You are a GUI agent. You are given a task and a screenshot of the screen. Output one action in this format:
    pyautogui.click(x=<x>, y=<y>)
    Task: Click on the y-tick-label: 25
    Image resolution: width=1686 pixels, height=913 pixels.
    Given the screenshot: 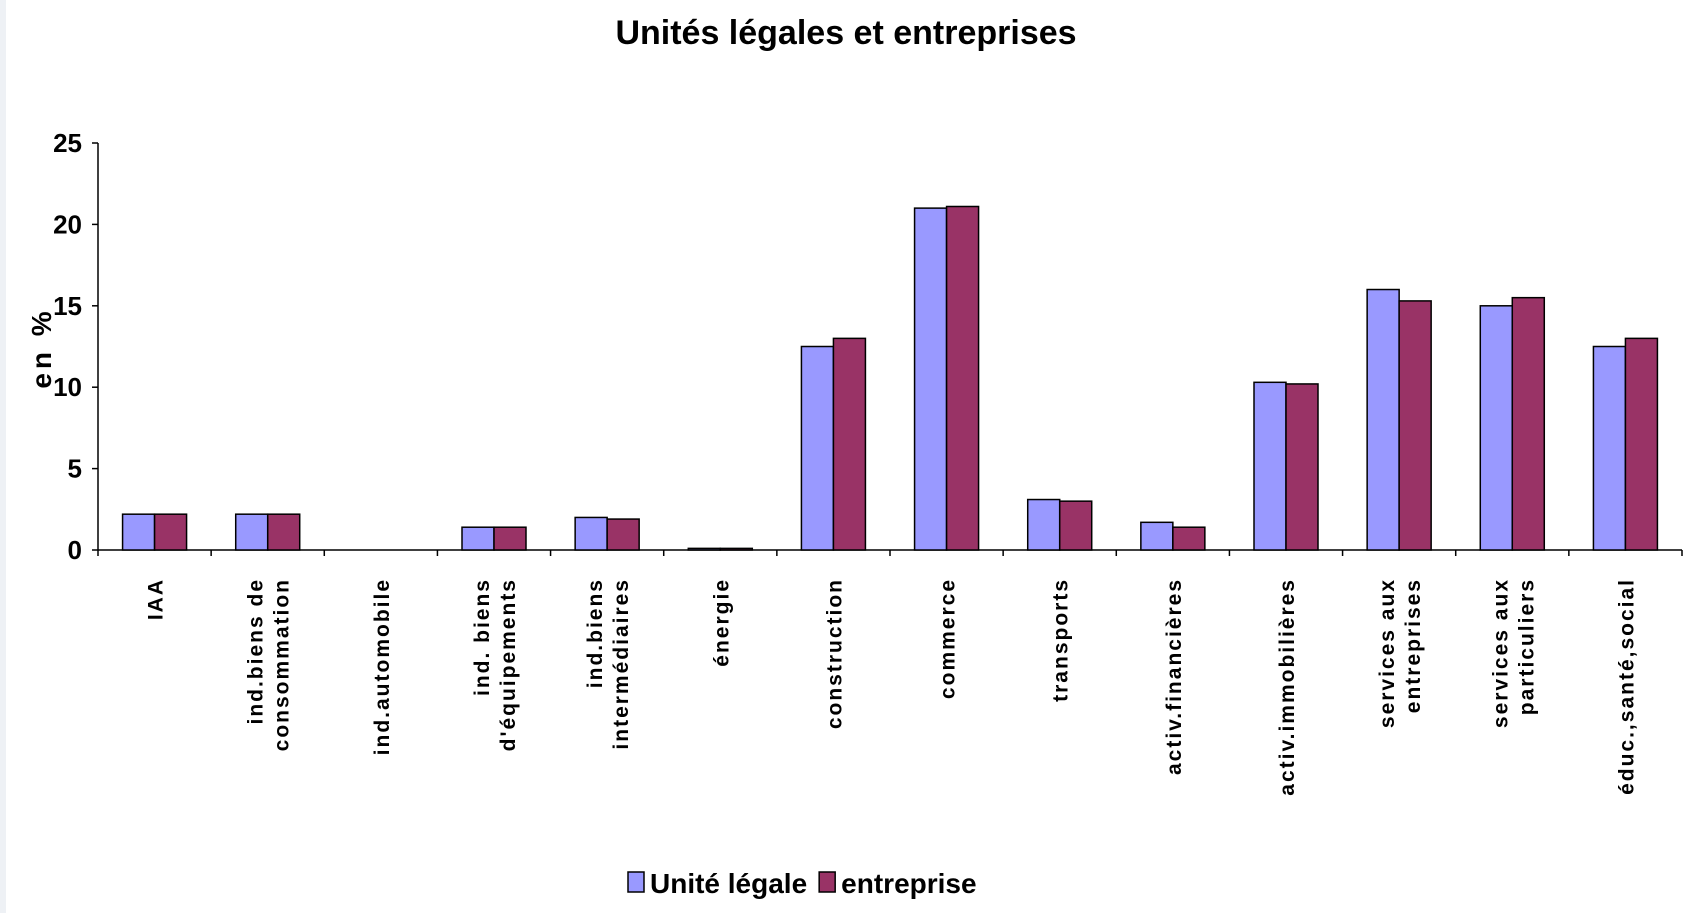 What is the action you would take?
    pyautogui.click(x=67, y=143)
    